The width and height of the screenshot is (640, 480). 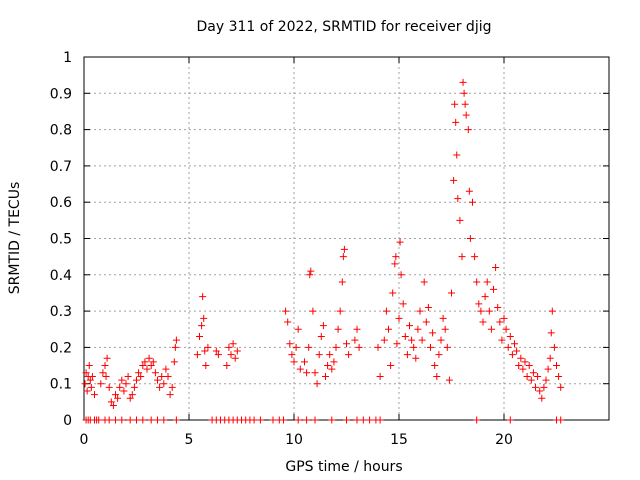 I want to click on y-axis-label: SRMTID / TECUs, so click(x=15, y=238).